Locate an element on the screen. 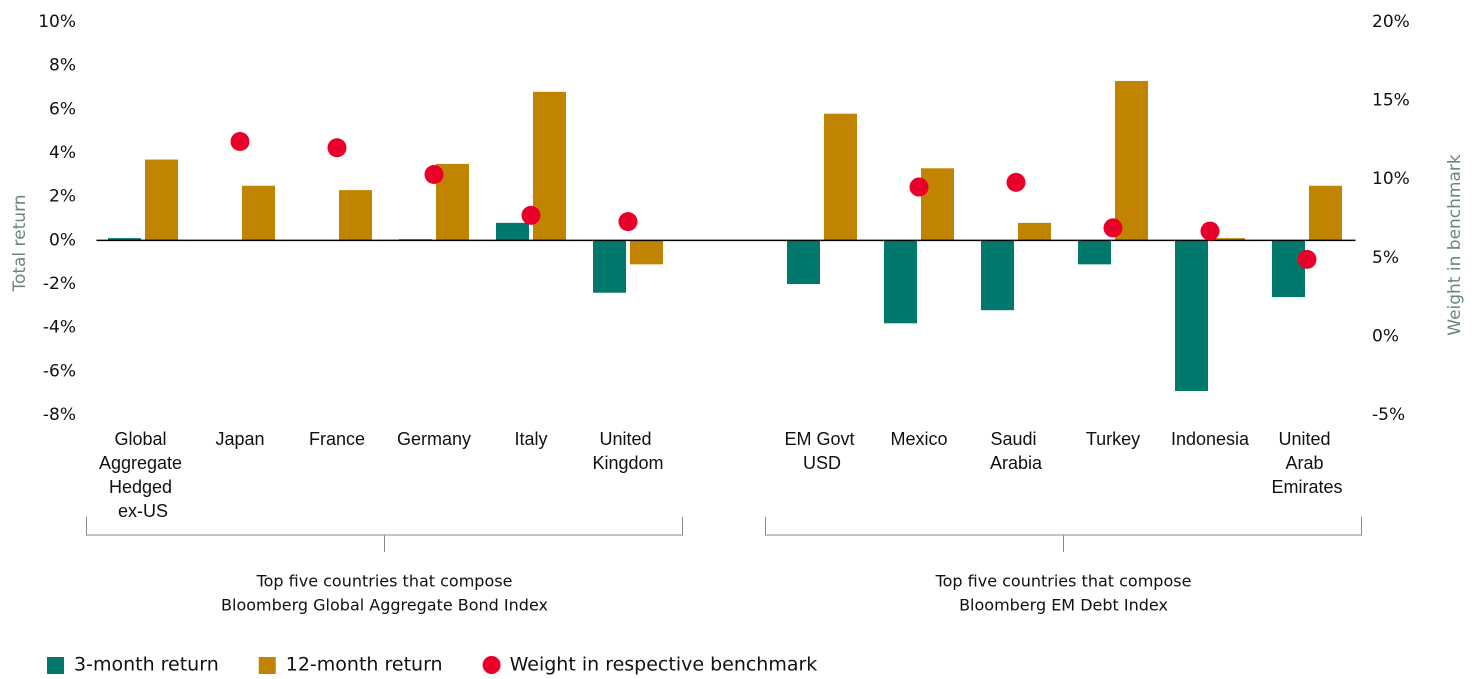  x-tick-label: EM Govt USD is located at coordinates (821, 451).